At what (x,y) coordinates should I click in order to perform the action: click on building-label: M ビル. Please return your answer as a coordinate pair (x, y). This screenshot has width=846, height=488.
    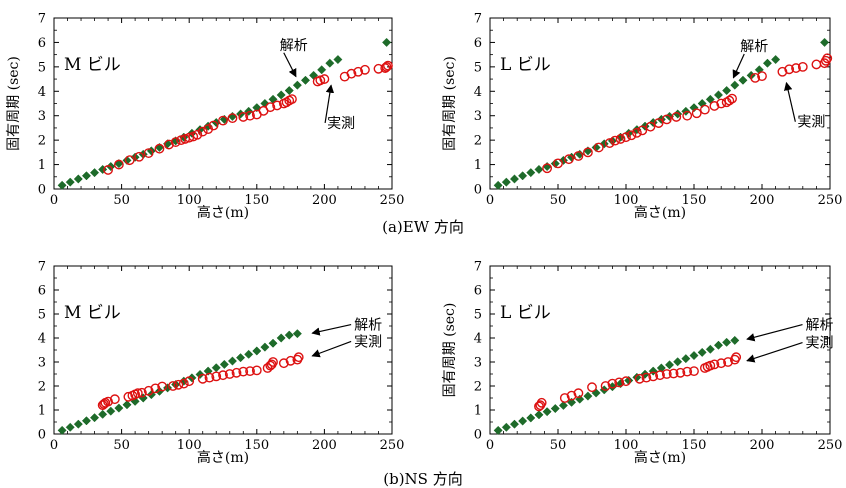
    Looking at the image, I should click on (92, 313).